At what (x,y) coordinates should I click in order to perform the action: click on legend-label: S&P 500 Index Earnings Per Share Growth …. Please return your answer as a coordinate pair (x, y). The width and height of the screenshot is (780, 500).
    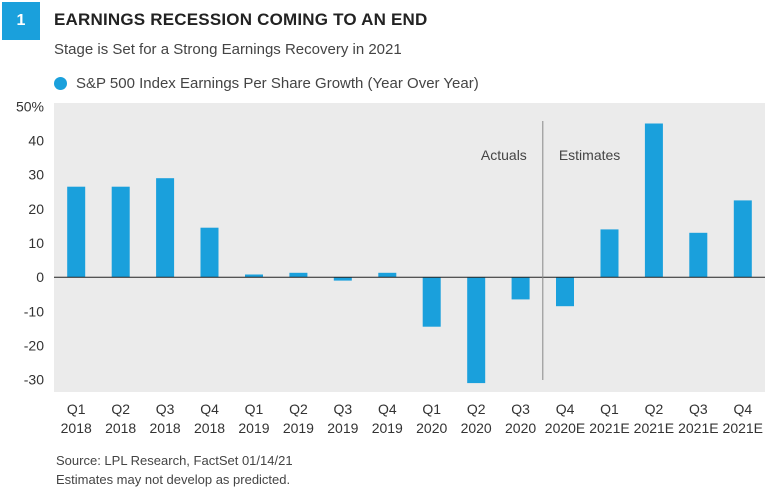
    Looking at the image, I should click on (277, 83).